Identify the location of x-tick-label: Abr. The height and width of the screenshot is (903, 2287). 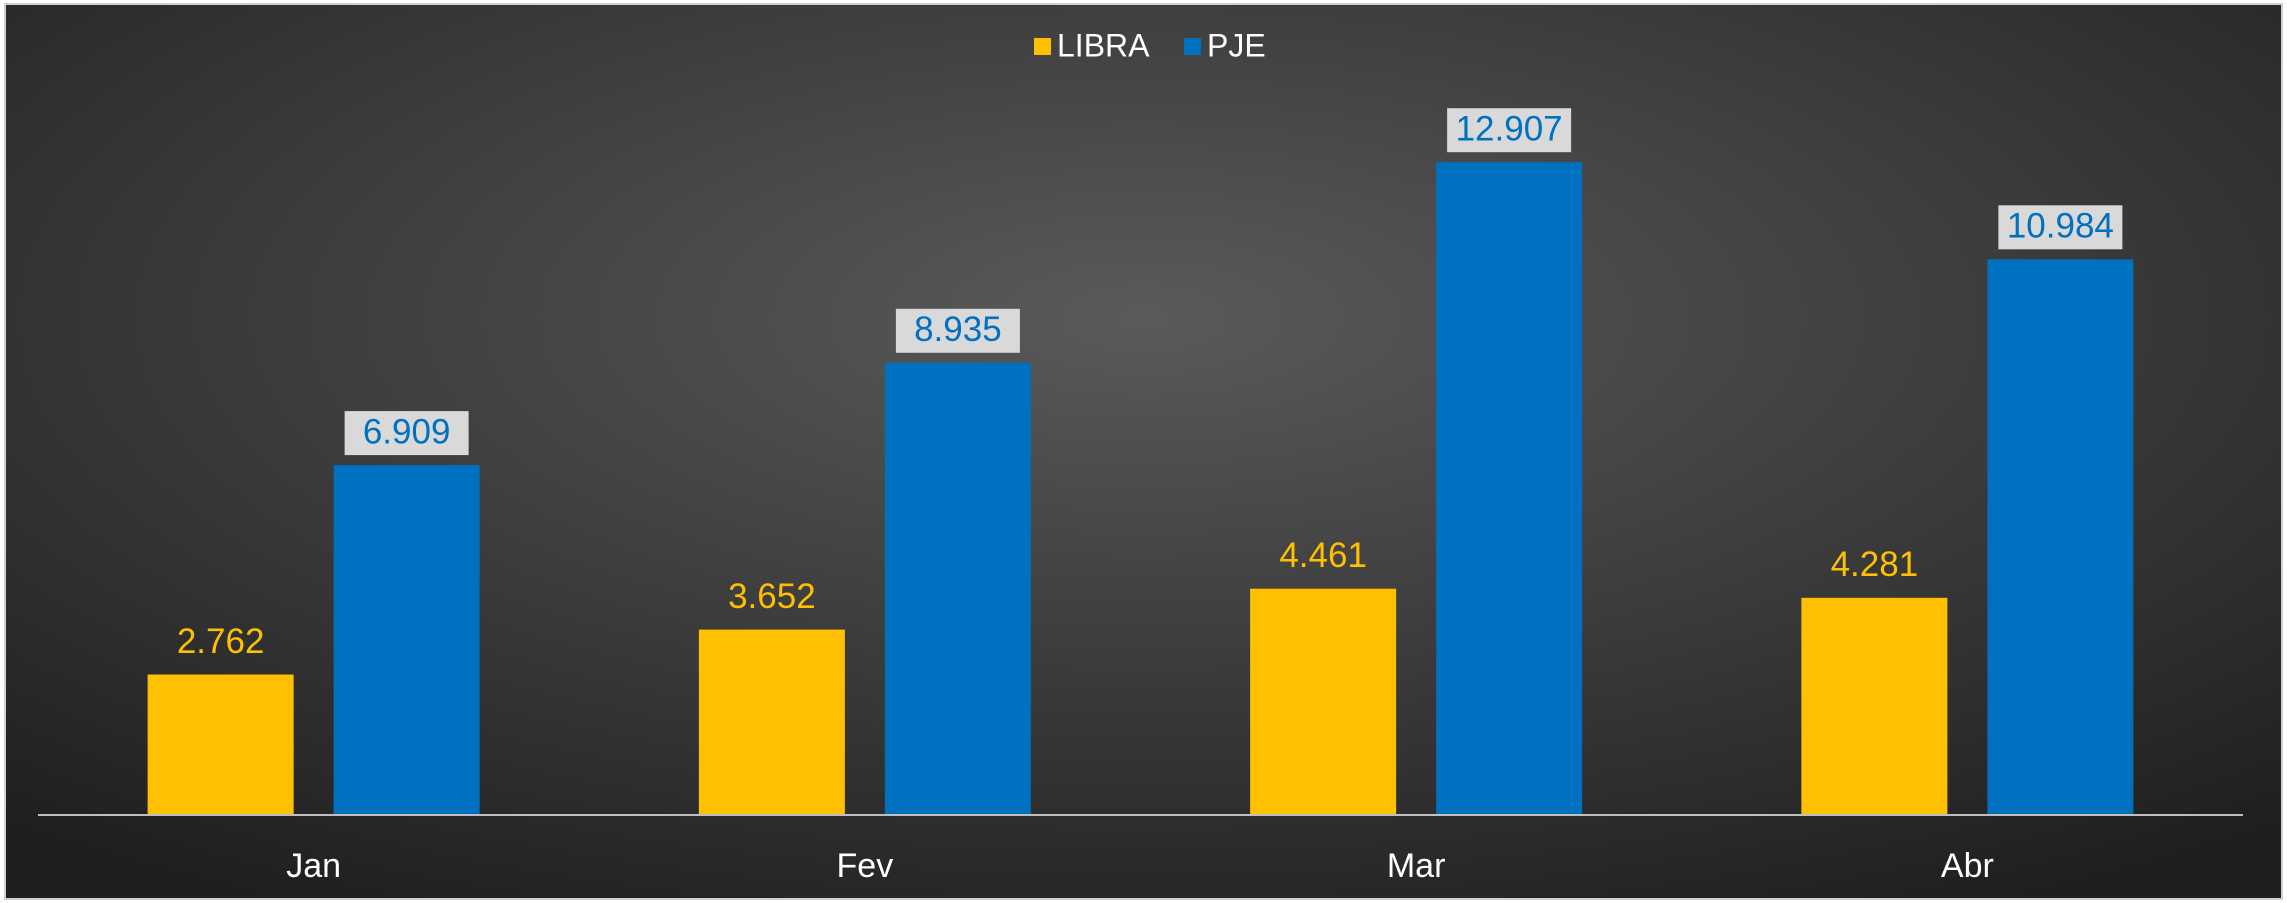
(1967, 866).